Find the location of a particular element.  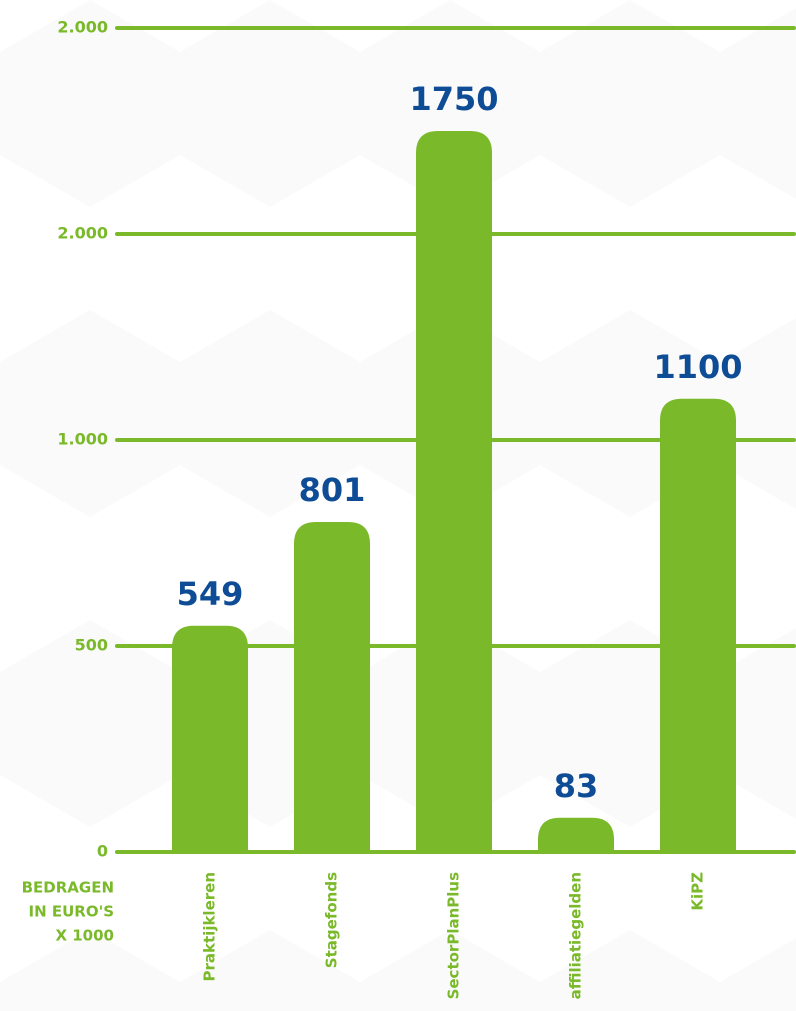

value-label: 1750 is located at coordinates (453, 99).